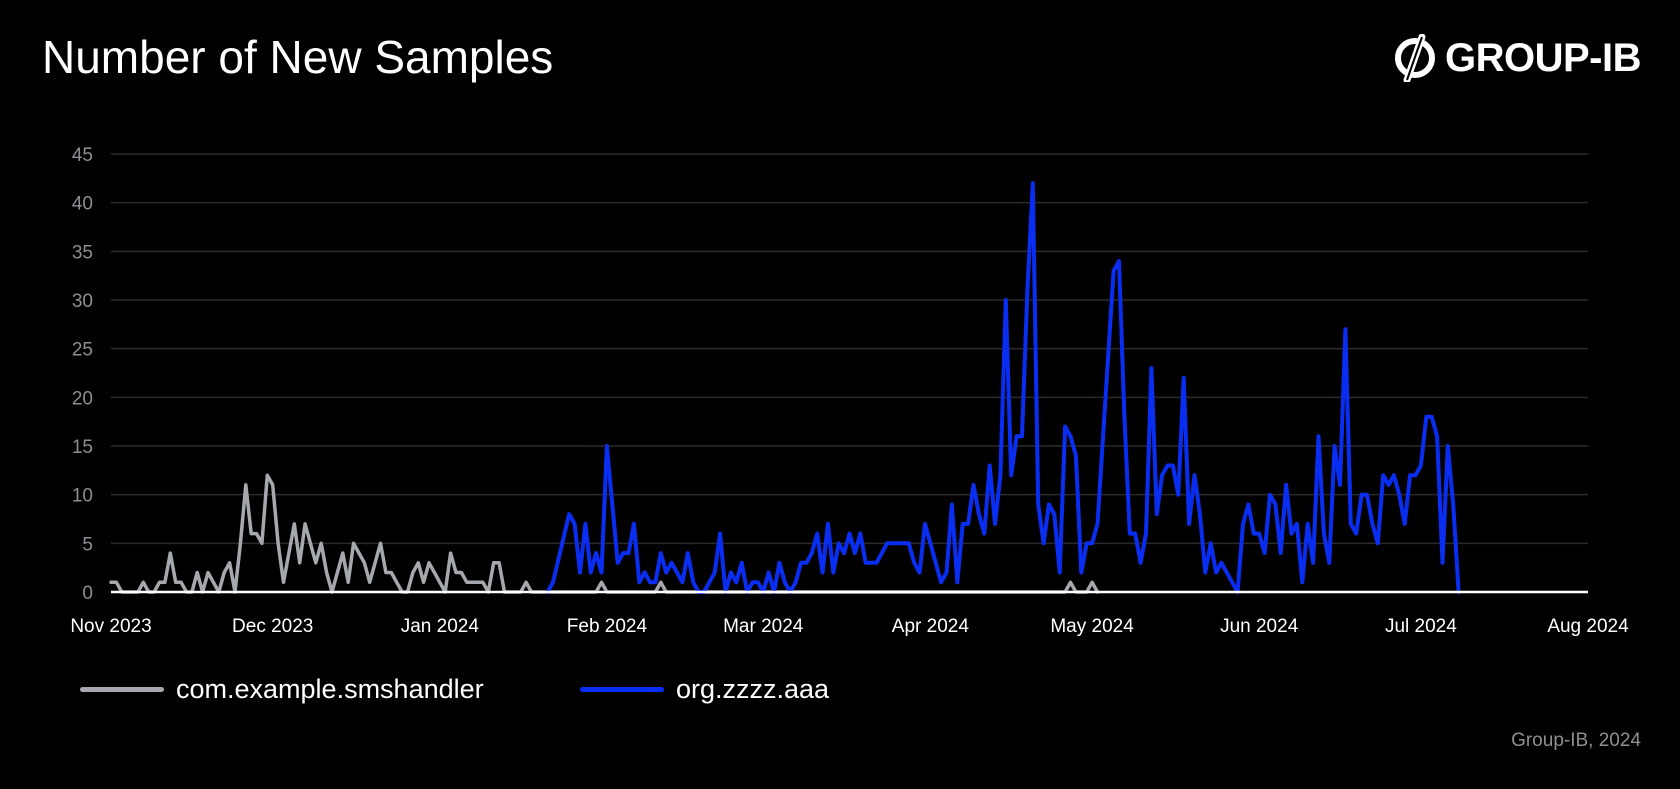  What do you see at coordinates (82, 155) in the screenshot?
I see `y-tick-label: 45` at bounding box center [82, 155].